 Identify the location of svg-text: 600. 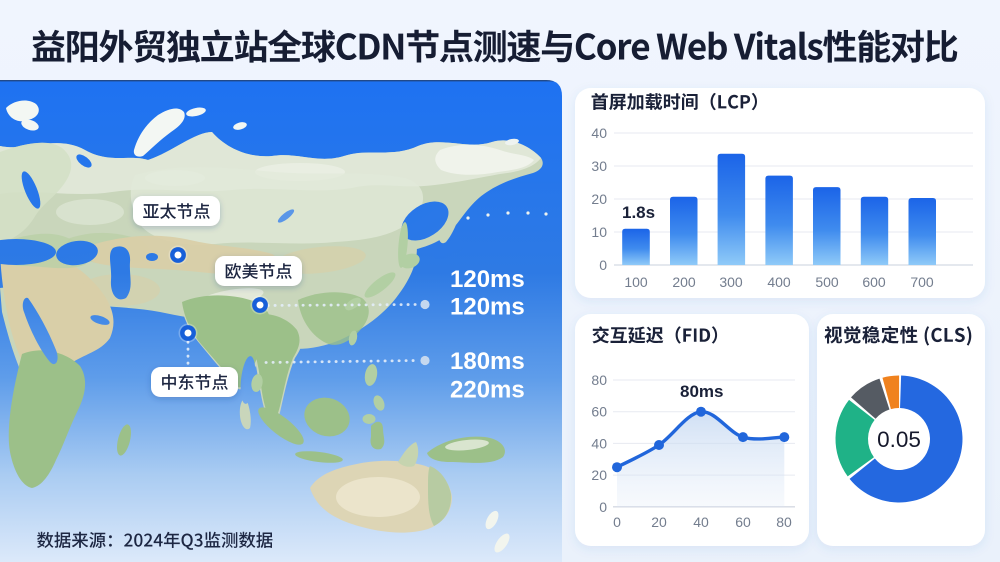
(874, 282).